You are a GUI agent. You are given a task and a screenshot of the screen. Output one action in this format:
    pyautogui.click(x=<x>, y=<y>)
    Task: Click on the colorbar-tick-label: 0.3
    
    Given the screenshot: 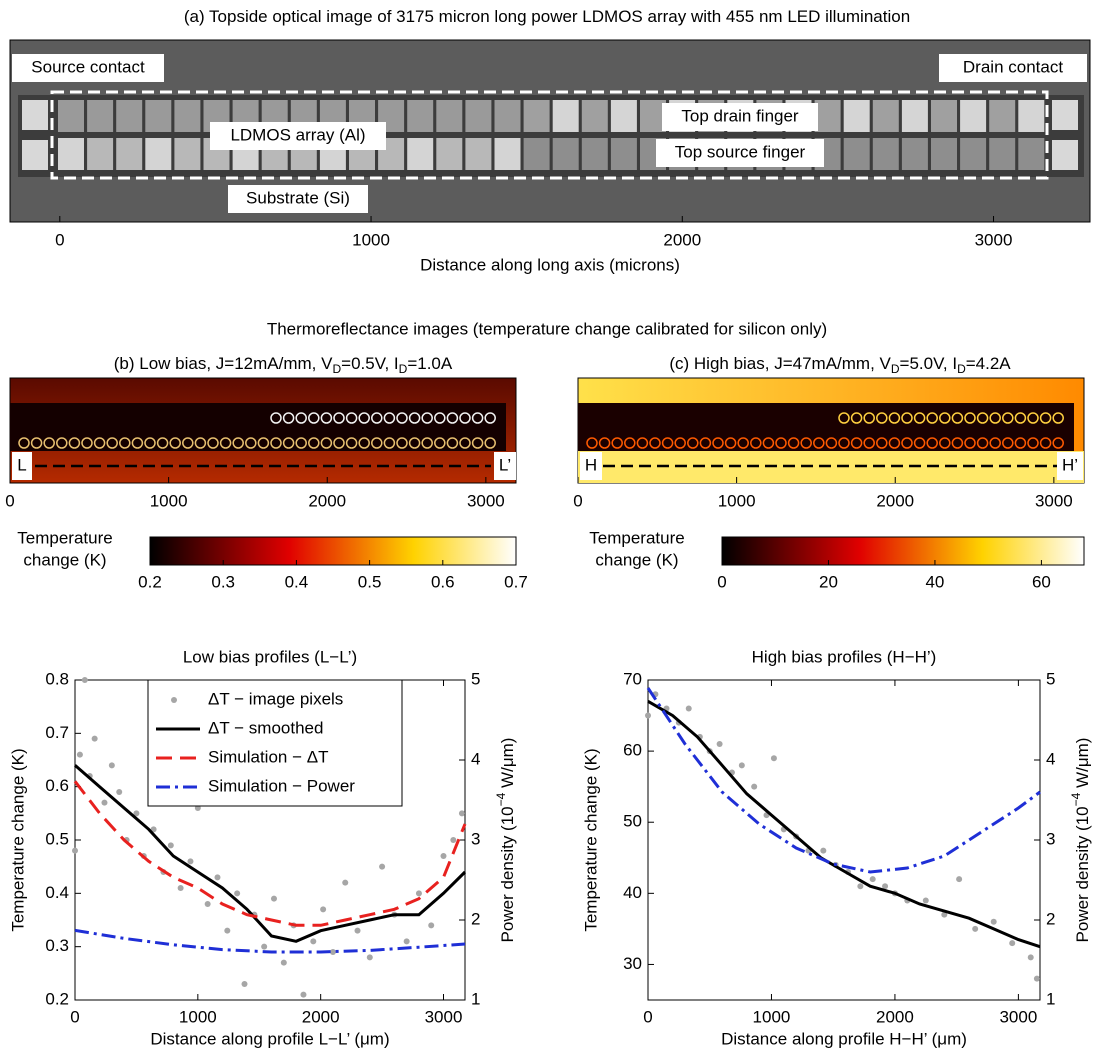 What is the action you would take?
    pyautogui.click(x=223, y=581)
    